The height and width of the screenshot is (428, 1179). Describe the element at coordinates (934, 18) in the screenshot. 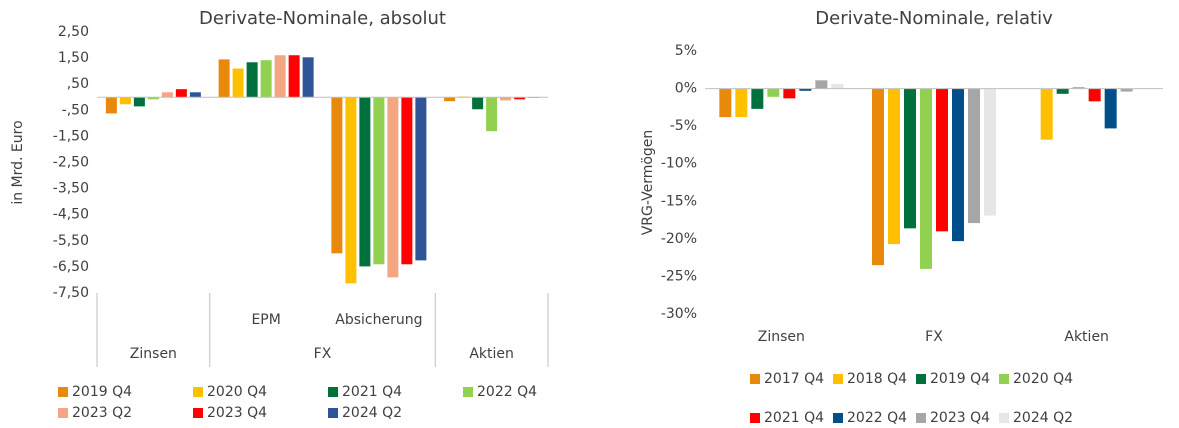

I see `chart-title: Derivate-Nominale, relativ` at that location.